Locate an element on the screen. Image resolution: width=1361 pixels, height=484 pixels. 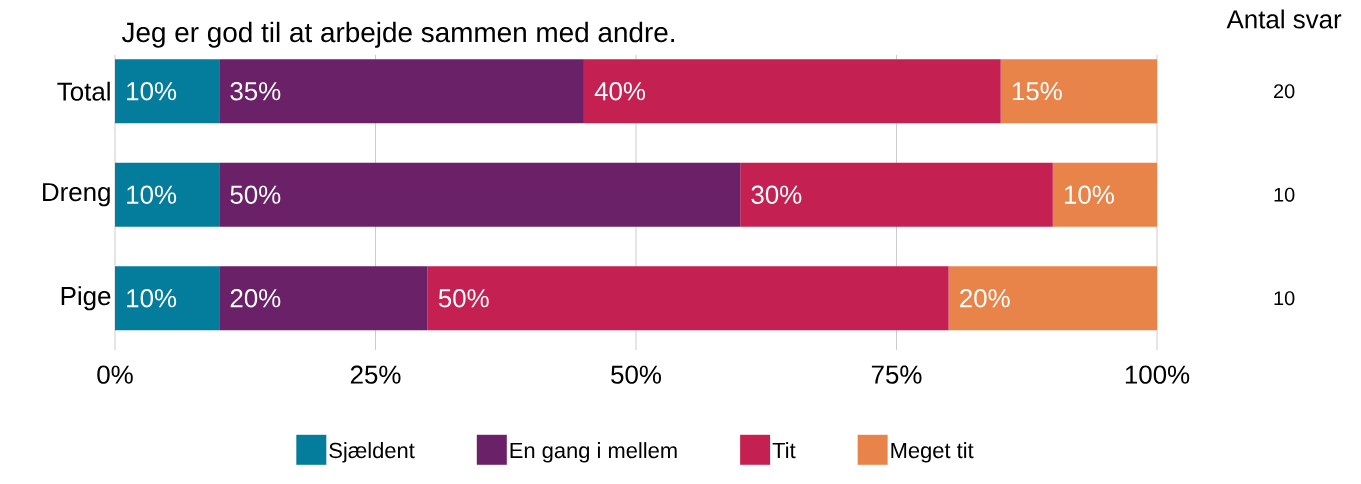
chart-title: Jeg er god til at arbejde sammen med andre. is located at coordinates (397, 34).